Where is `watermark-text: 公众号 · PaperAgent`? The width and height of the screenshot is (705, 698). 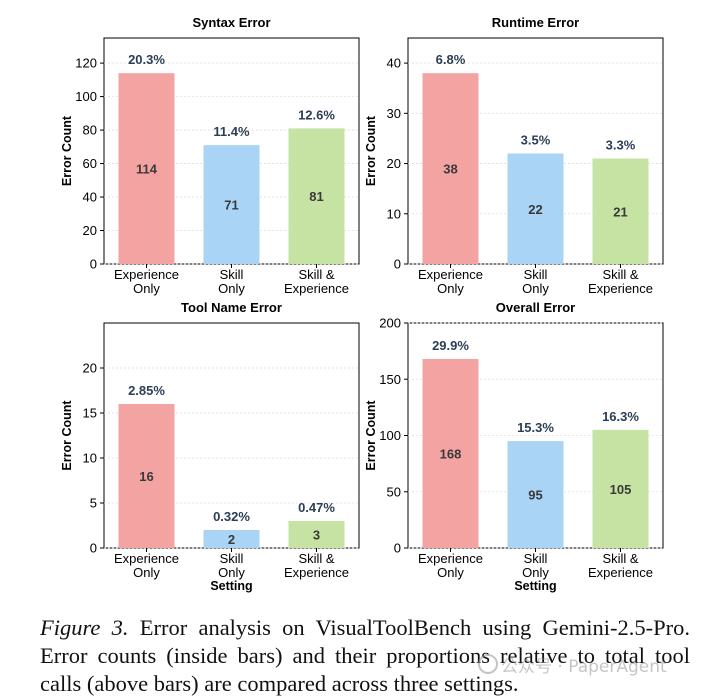 watermark-text: 公众号 · PaperAgent is located at coordinates (584, 667).